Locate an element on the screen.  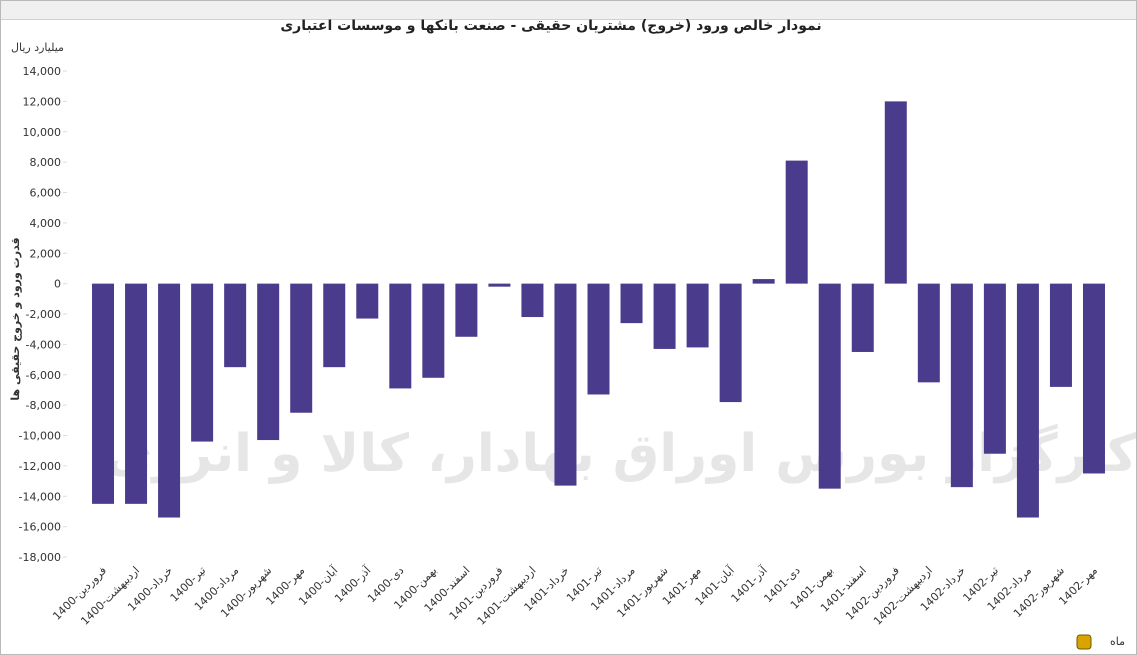
y-tick-label: -6,000 is located at coordinates (43, 375).